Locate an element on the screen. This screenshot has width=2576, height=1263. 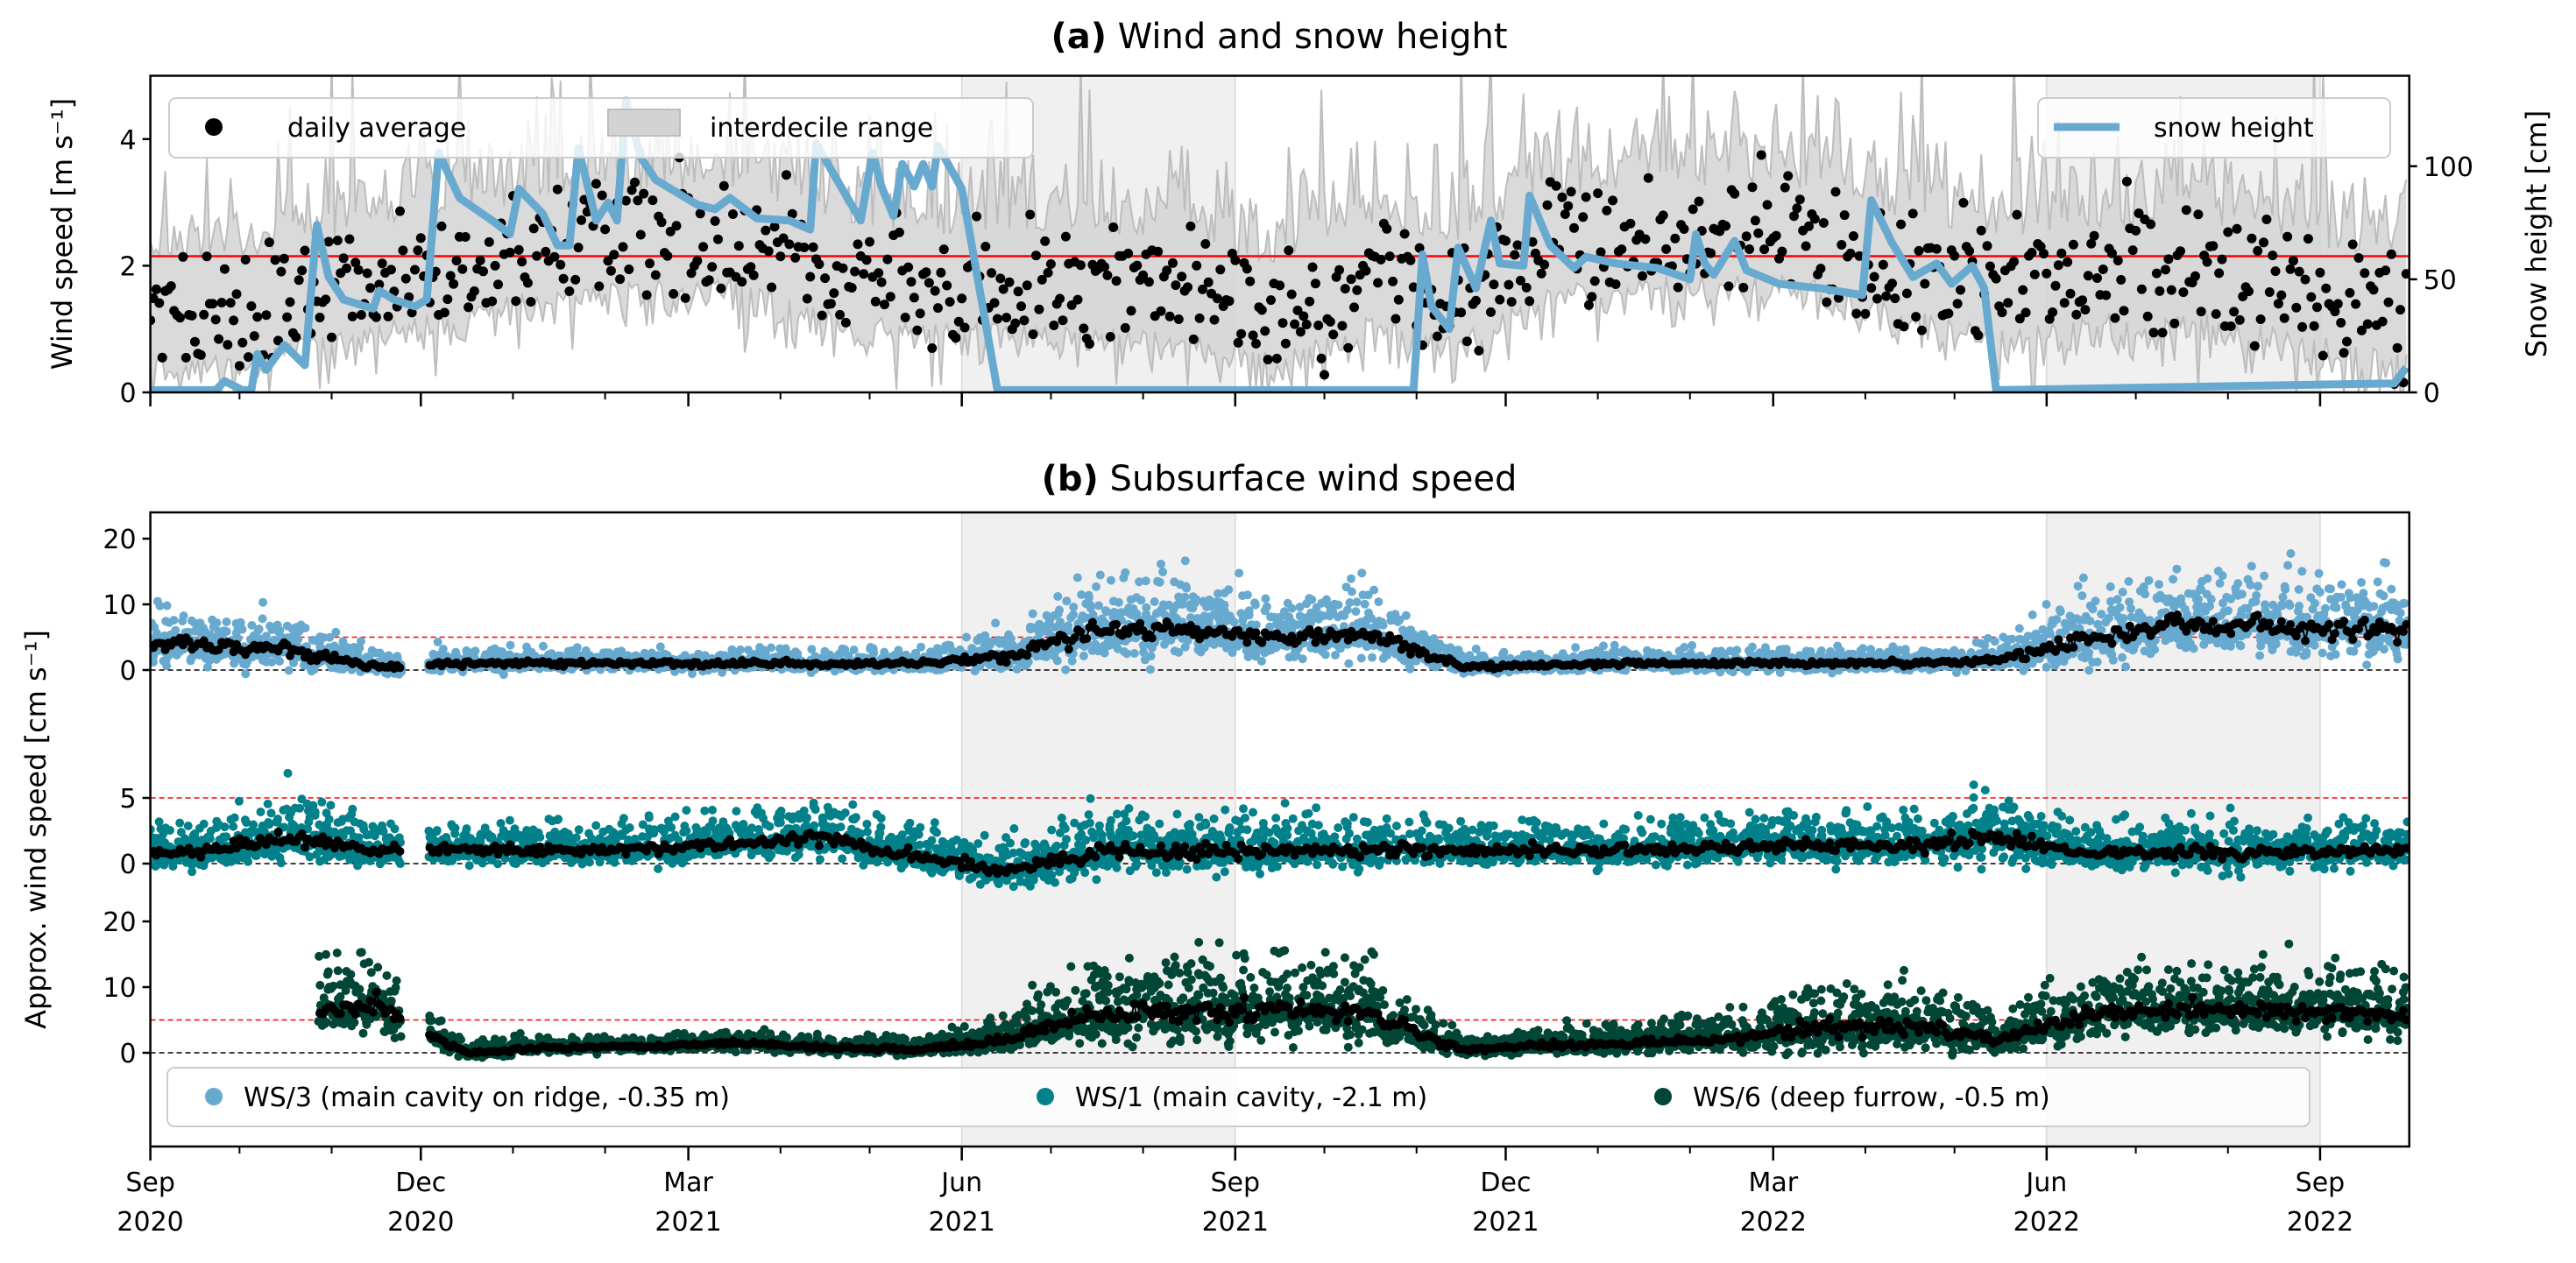
y-tick-label-left: 4 is located at coordinates (128, 141).